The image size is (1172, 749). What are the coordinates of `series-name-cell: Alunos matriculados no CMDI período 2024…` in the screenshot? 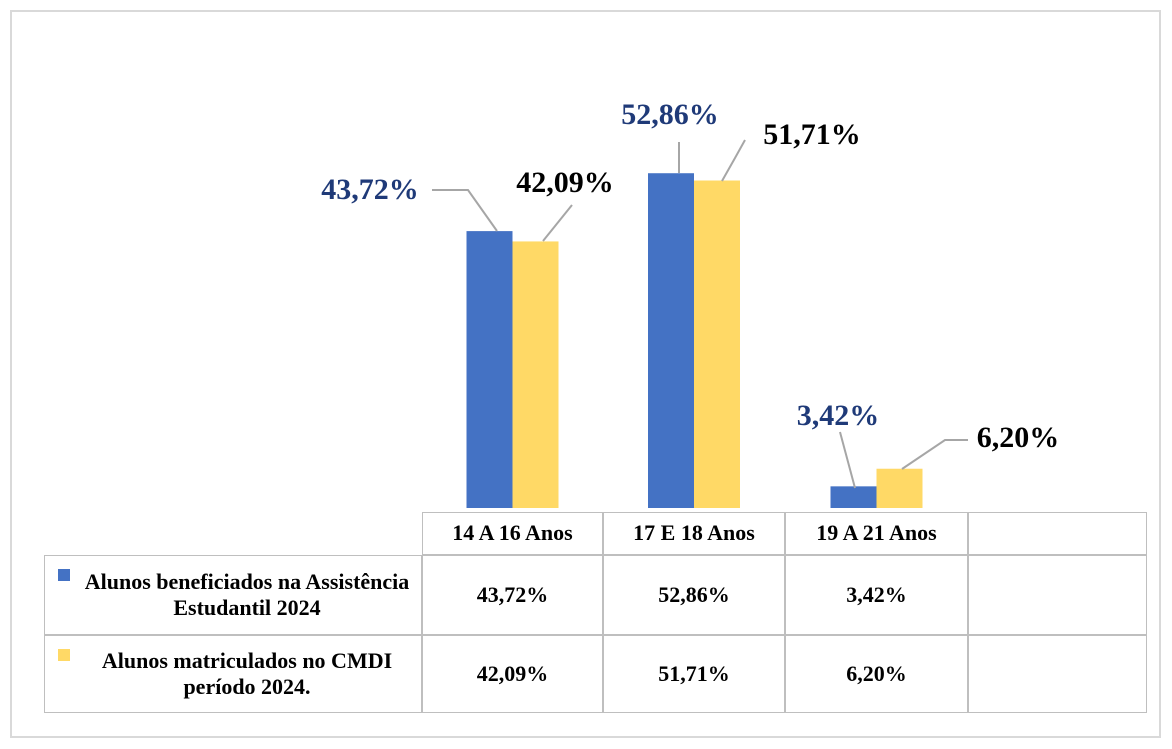 It's located at (233, 674).